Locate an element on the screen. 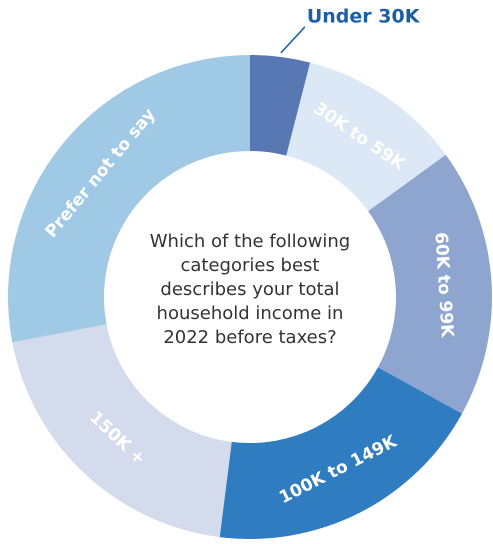 Image resolution: width=493 pixels, height=544 pixels. segment-label: Under 30K is located at coordinates (364, 16).